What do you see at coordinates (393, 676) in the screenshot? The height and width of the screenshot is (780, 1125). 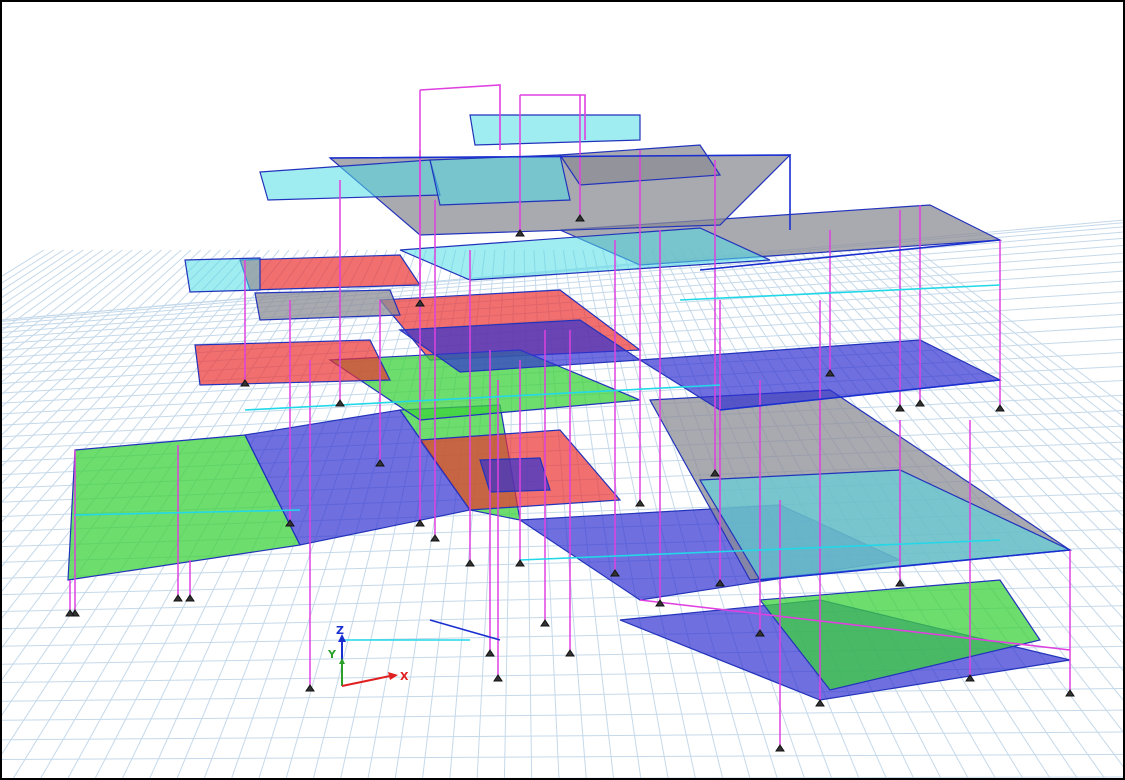 I see `x-arrow` at bounding box center [393, 676].